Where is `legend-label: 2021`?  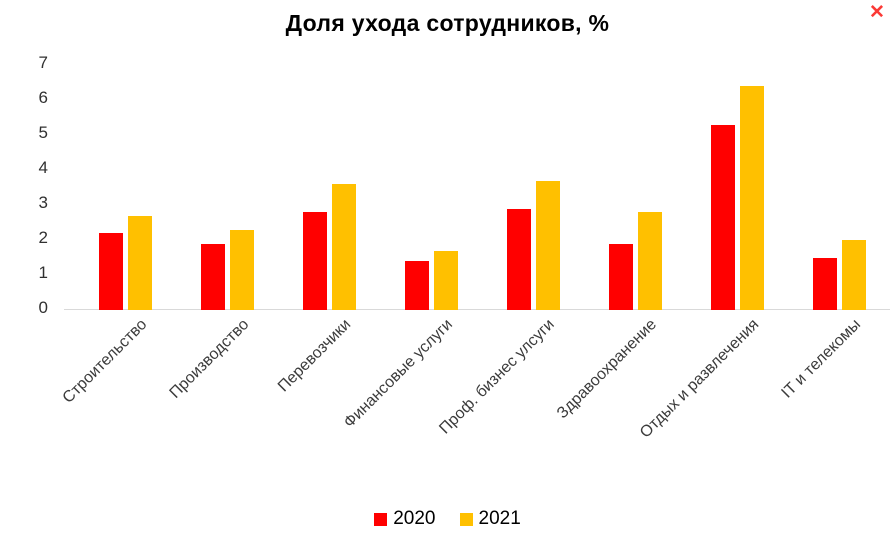 legend-label: 2021 is located at coordinates (499, 518).